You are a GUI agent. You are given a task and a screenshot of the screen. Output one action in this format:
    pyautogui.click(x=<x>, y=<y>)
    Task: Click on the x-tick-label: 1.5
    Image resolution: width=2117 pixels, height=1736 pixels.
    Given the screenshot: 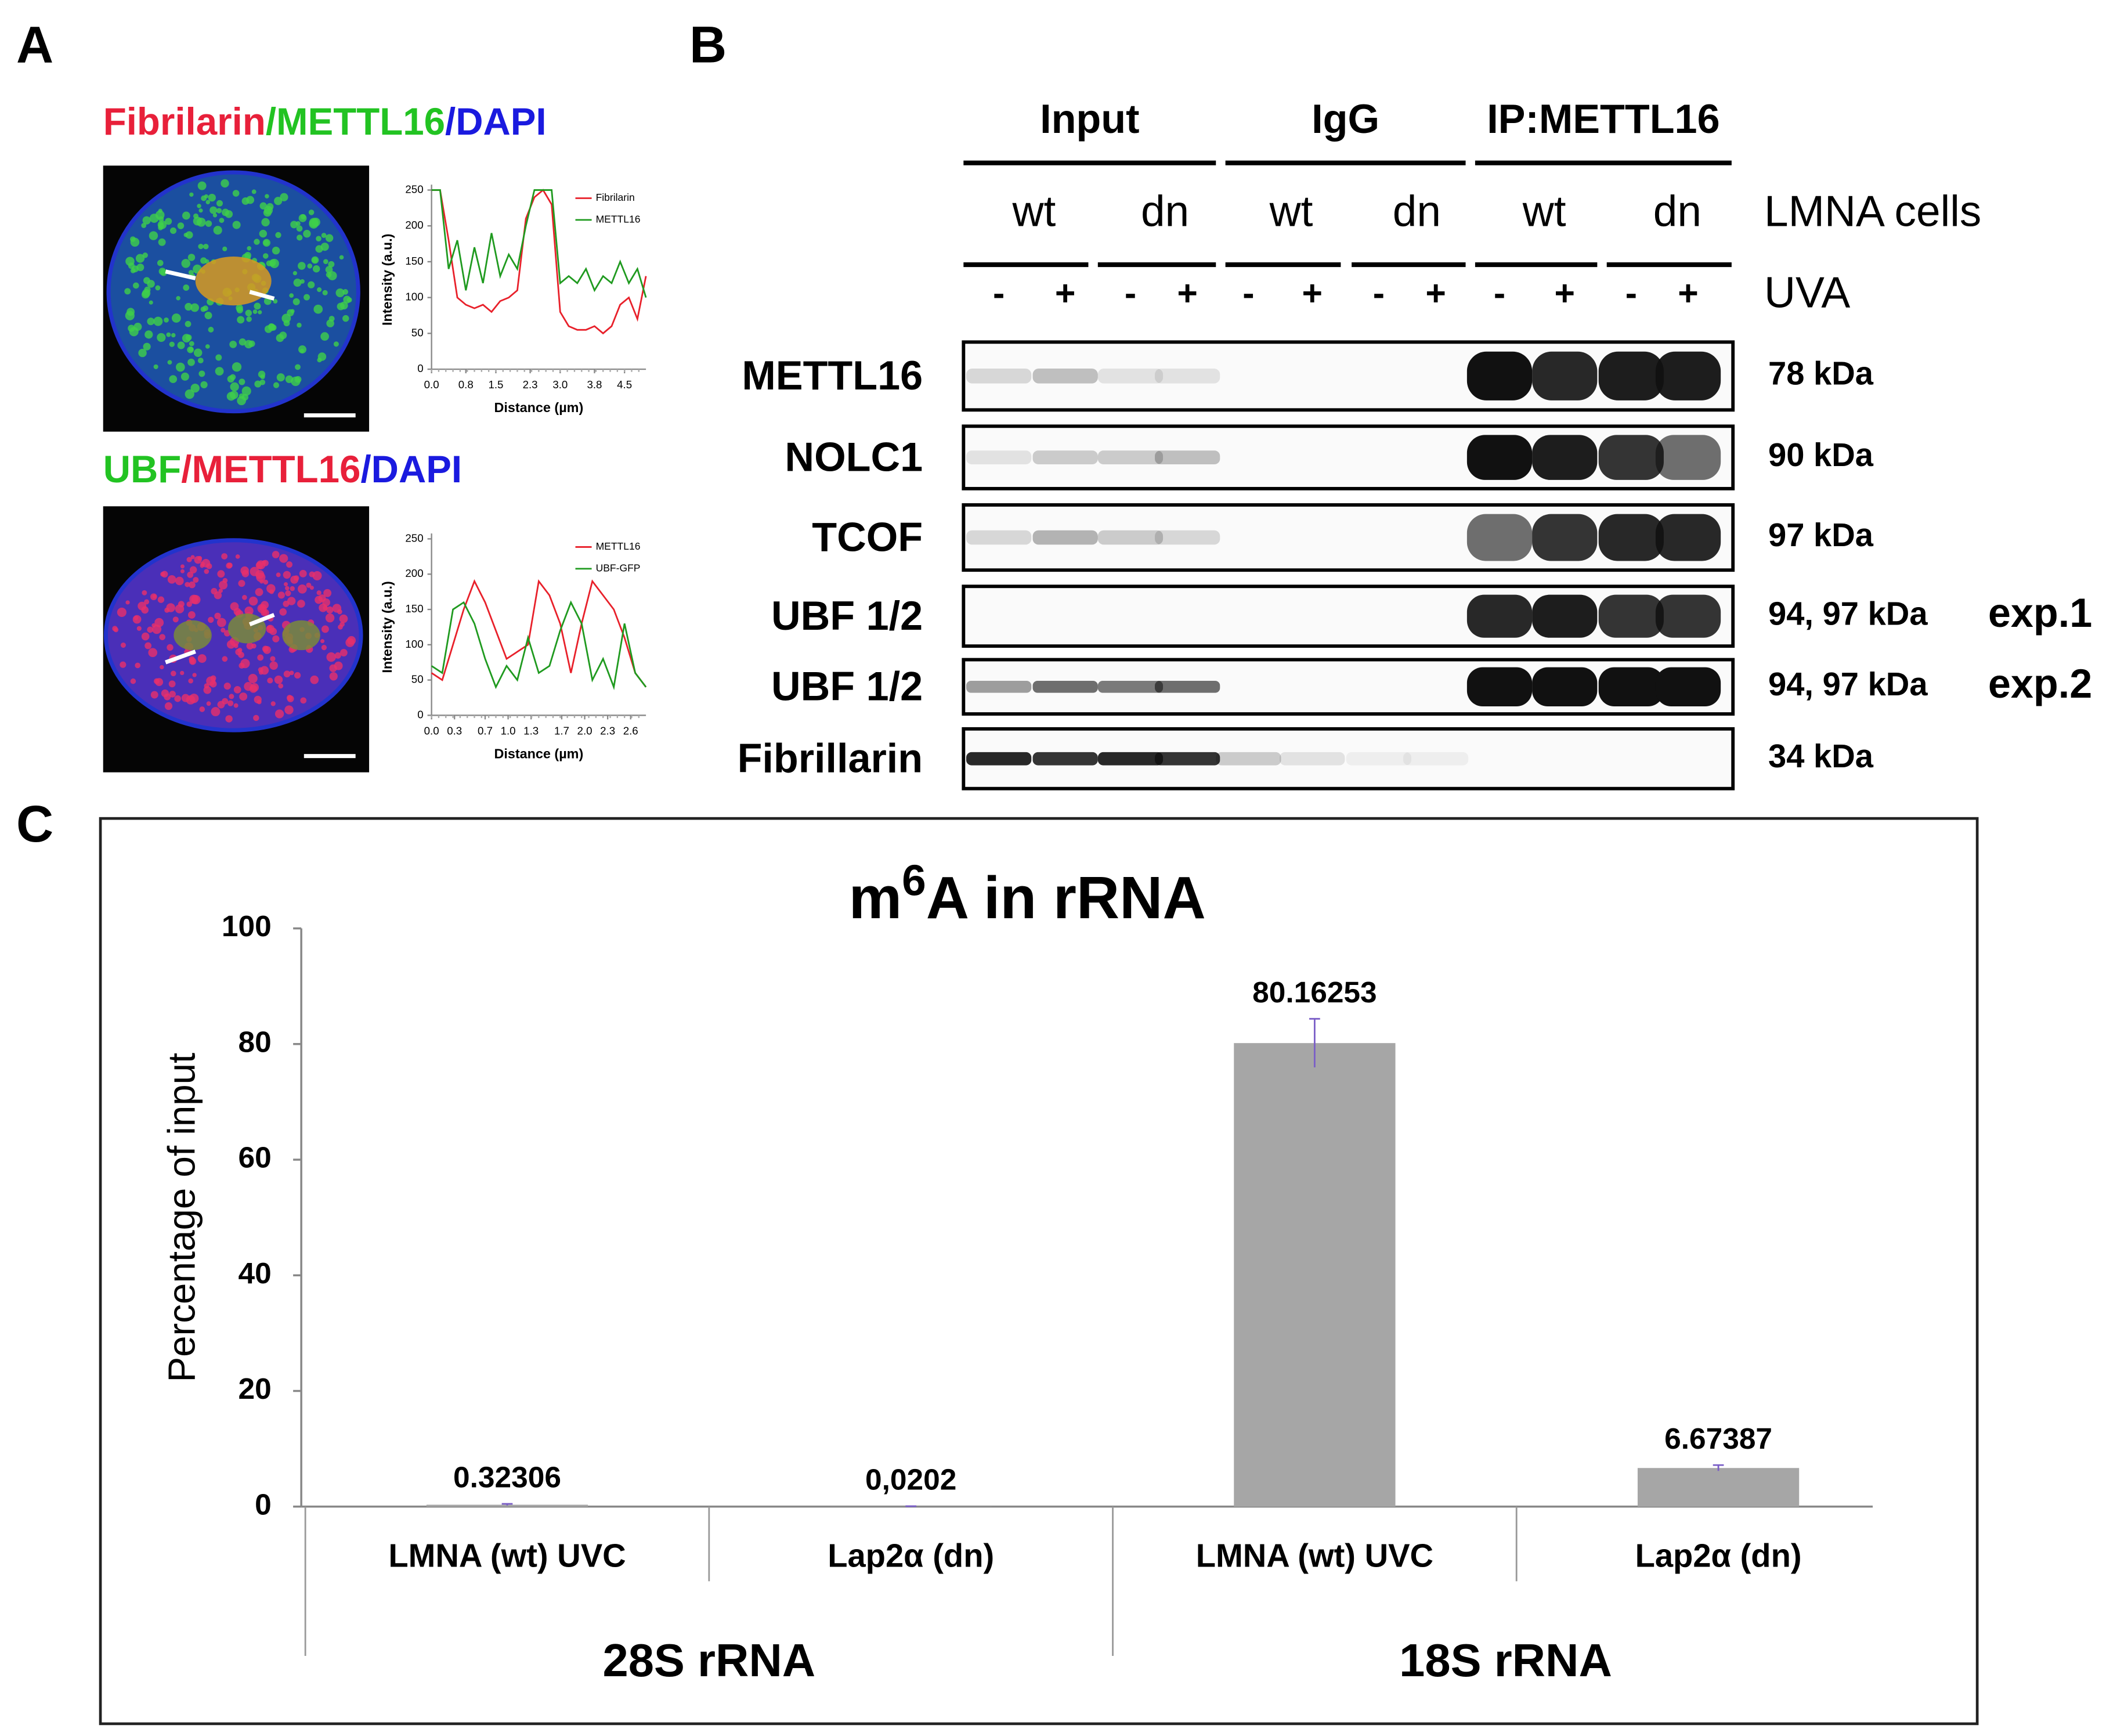 What is the action you would take?
    pyautogui.click(x=495, y=384)
    